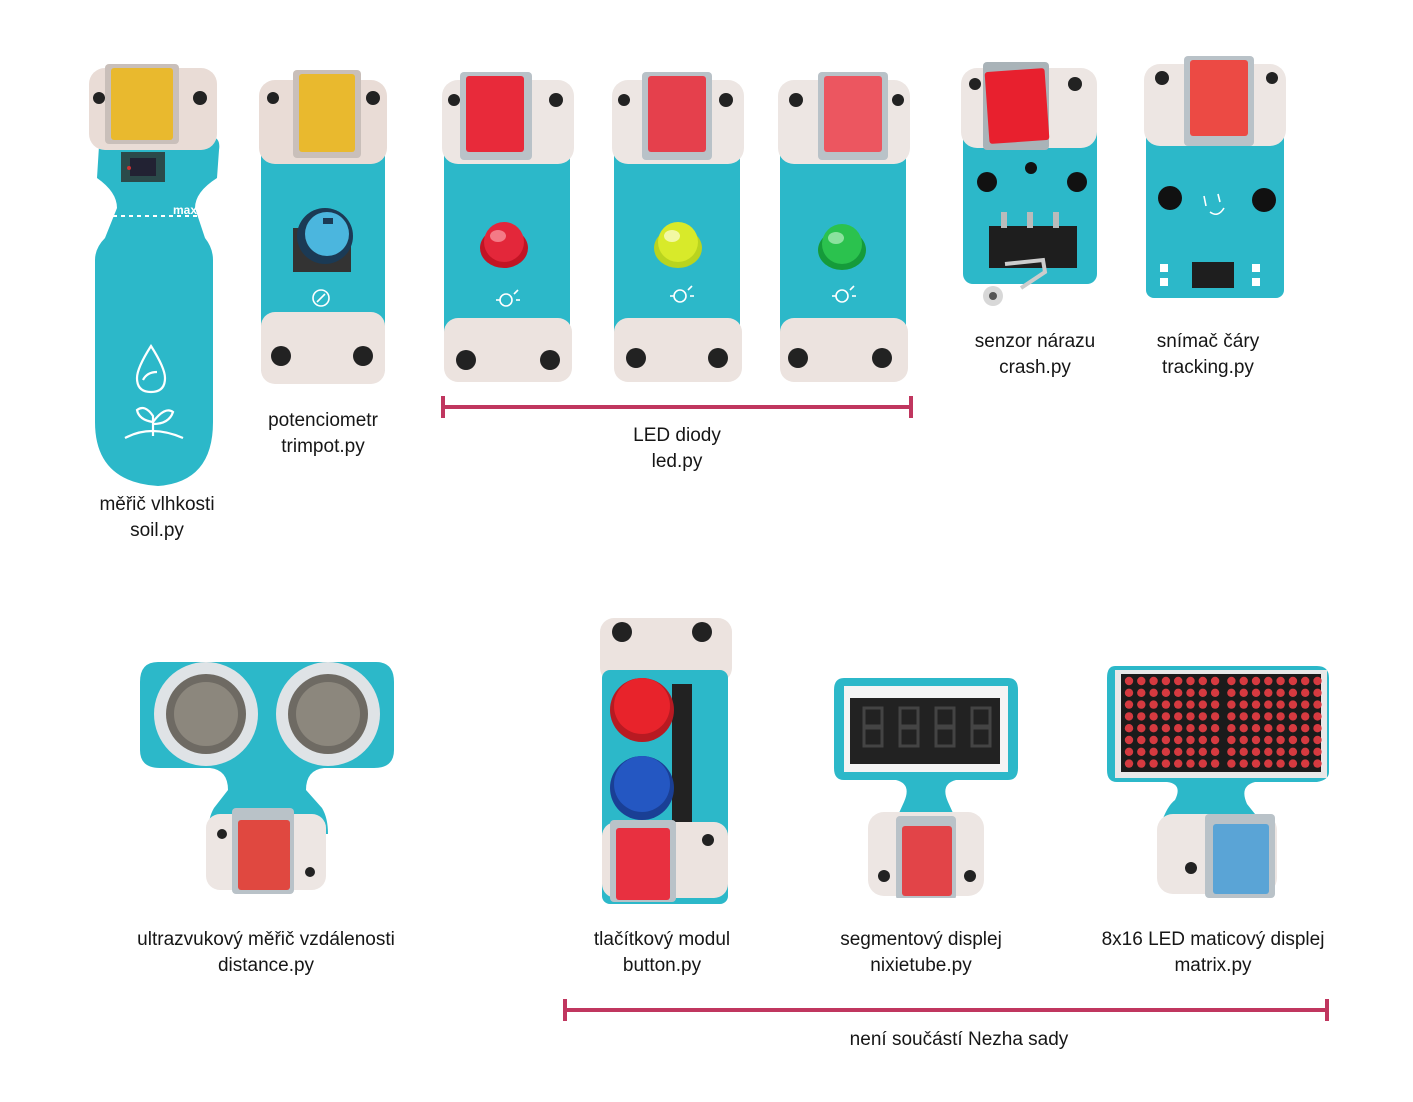 This screenshot has height=1102, width=1413. What do you see at coordinates (508, 227) in the screenshot?
I see `led-module-red` at bounding box center [508, 227].